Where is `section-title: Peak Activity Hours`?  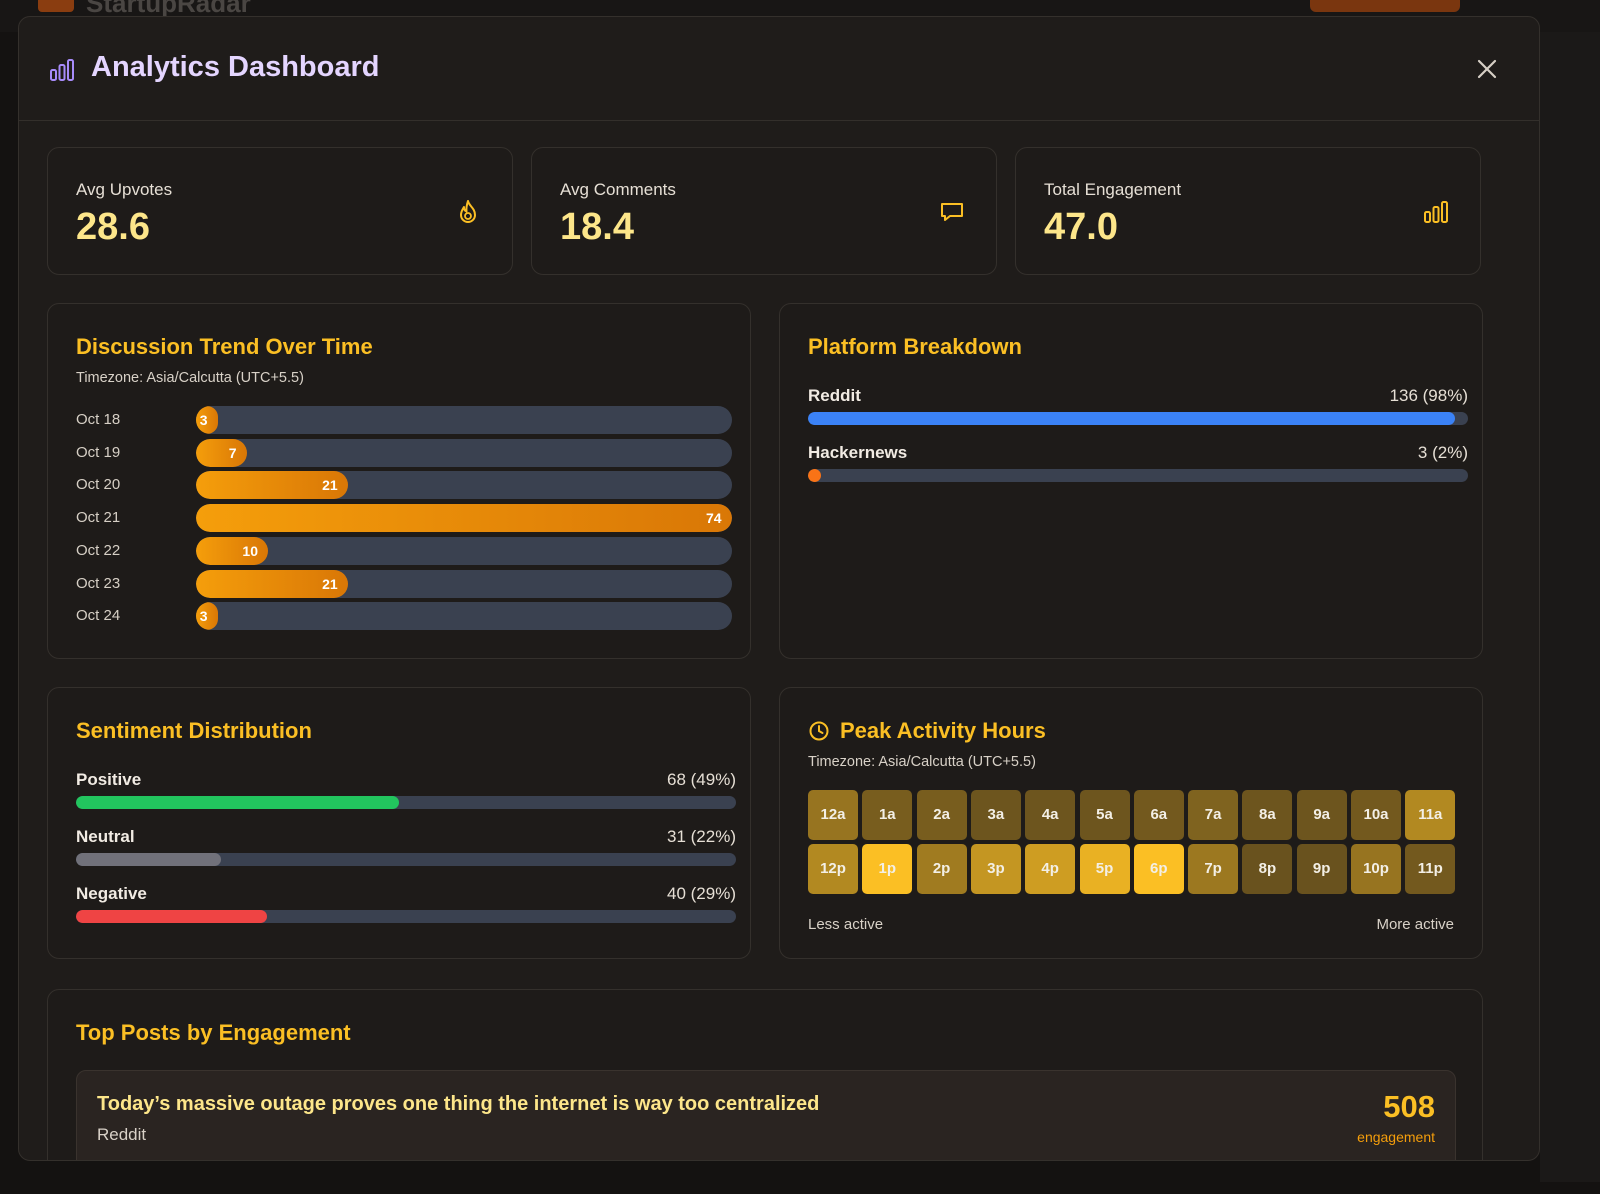 section-title: Peak Activity Hours is located at coordinates (943, 730).